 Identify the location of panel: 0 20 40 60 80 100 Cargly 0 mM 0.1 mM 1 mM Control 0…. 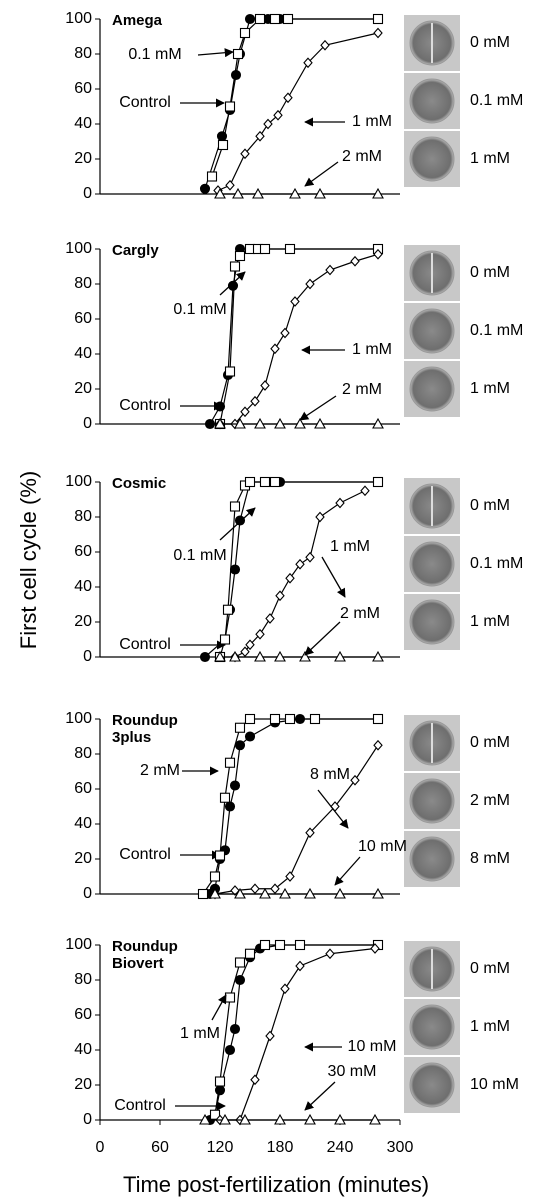
(294, 336).